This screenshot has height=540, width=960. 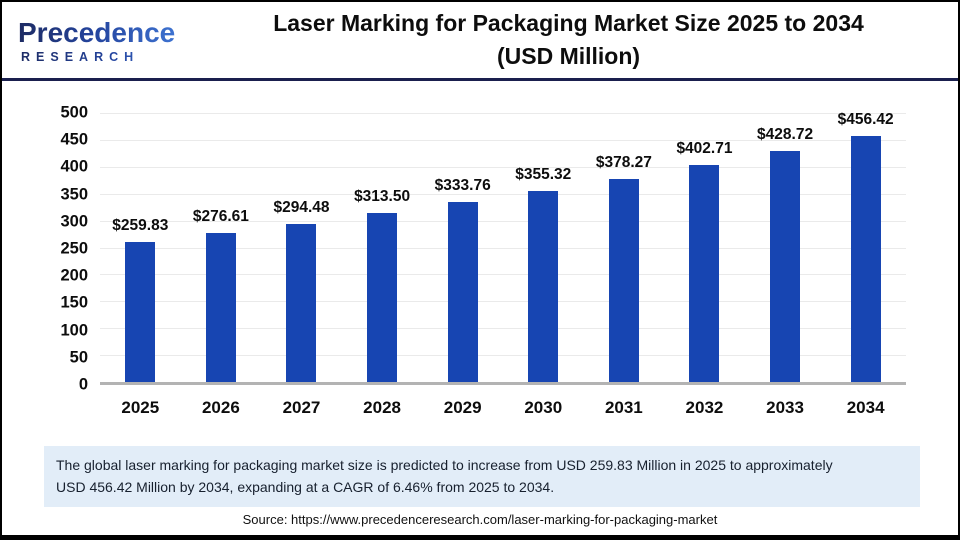 I want to click on chart-title-line2: (USD Million), so click(x=568, y=56).